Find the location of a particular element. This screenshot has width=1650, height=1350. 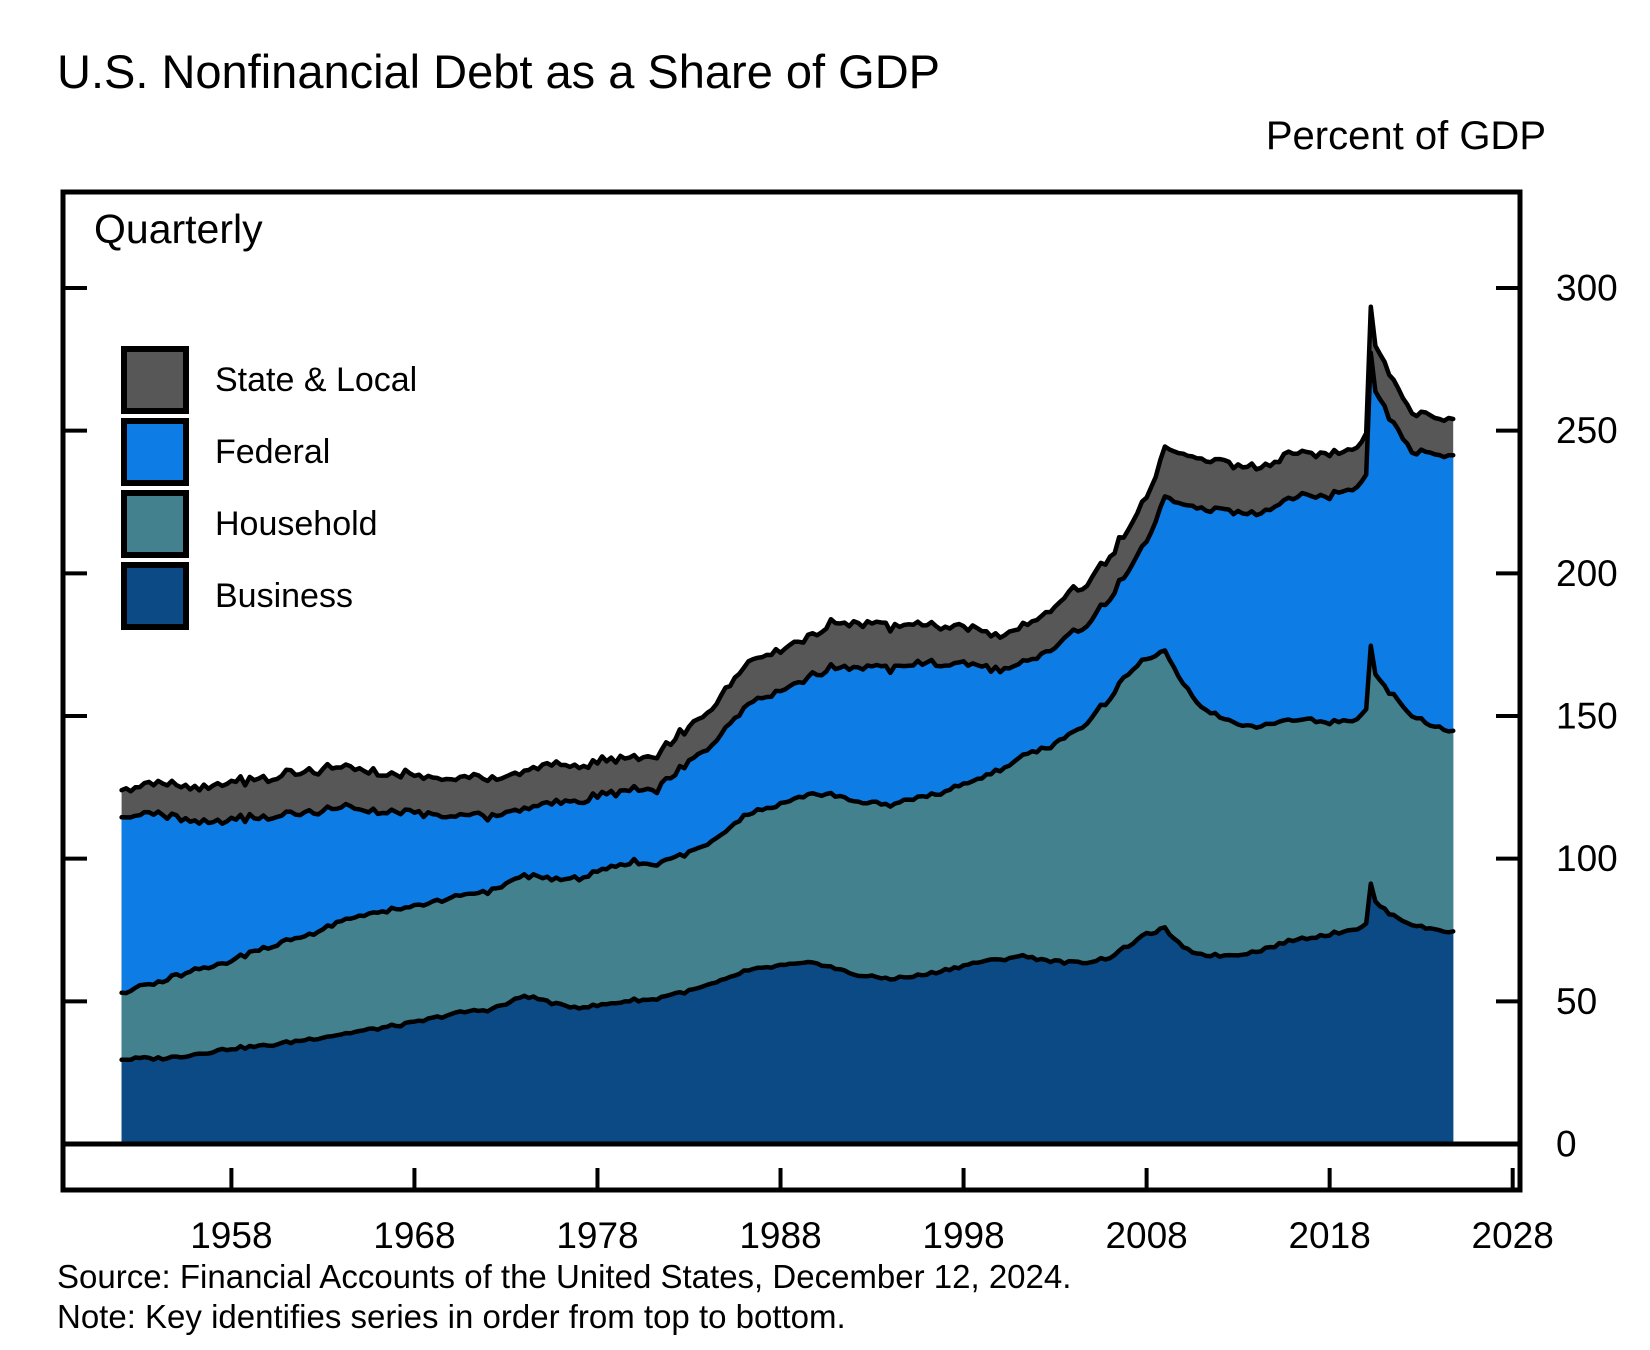

x-tick-label-1958: 1958 is located at coordinates (231, 1235).